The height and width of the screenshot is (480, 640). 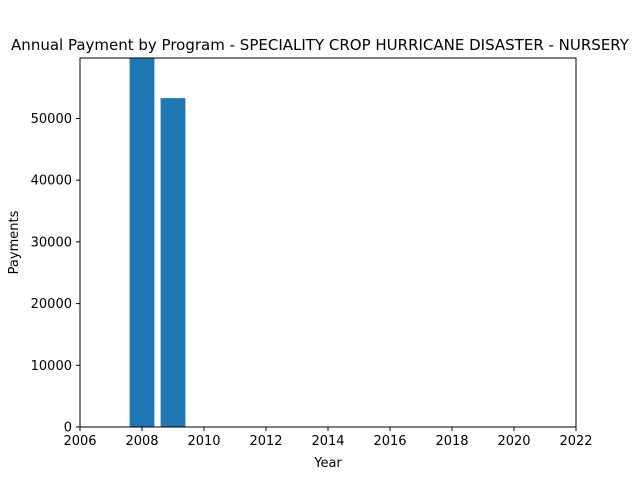 I want to click on y-axis-ticks: 0 10000 20000 30000 40000 50000, so click(x=55, y=274).